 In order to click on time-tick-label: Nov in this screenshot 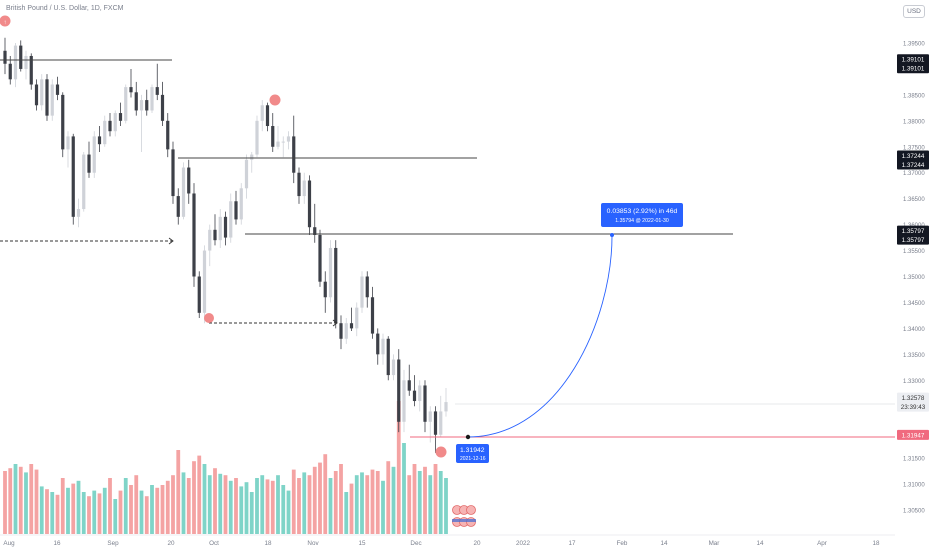, I will do `click(313, 543)`.